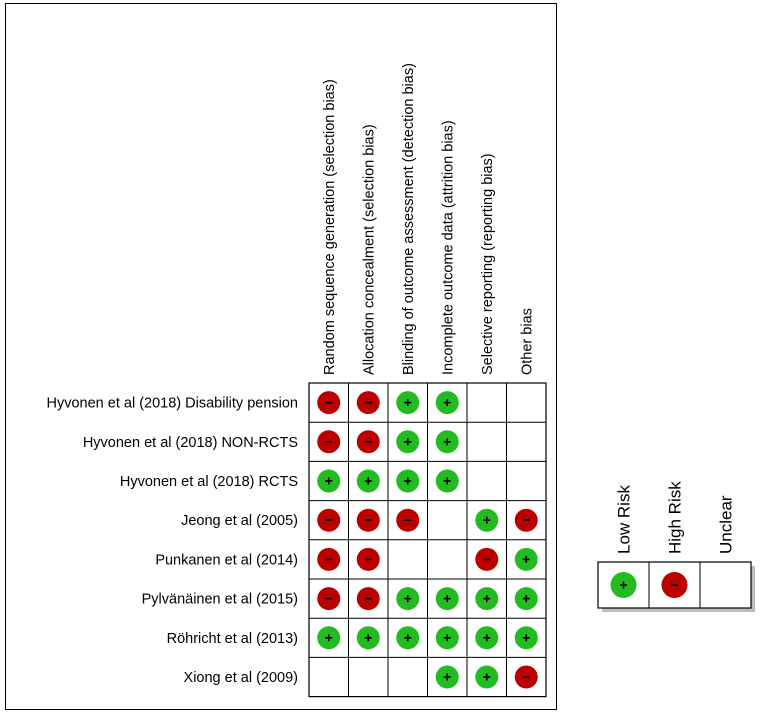  What do you see at coordinates (220, 600) in the screenshot?
I see `study-label: Pylvänäinen et al (2015)` at bounding box center [220, 600].